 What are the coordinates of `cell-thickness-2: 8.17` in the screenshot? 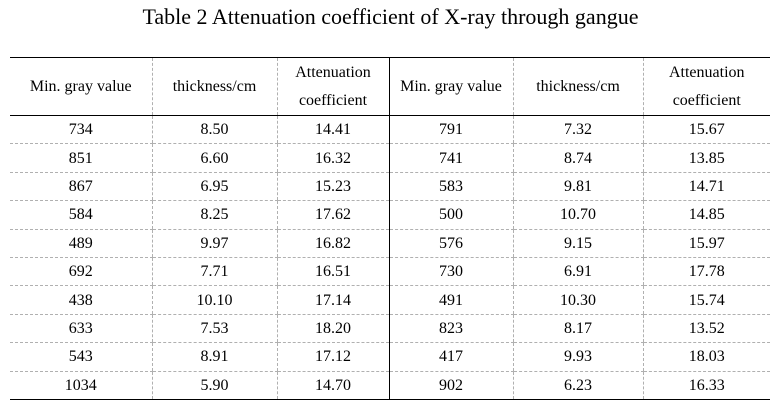 It's located at (577, 329).